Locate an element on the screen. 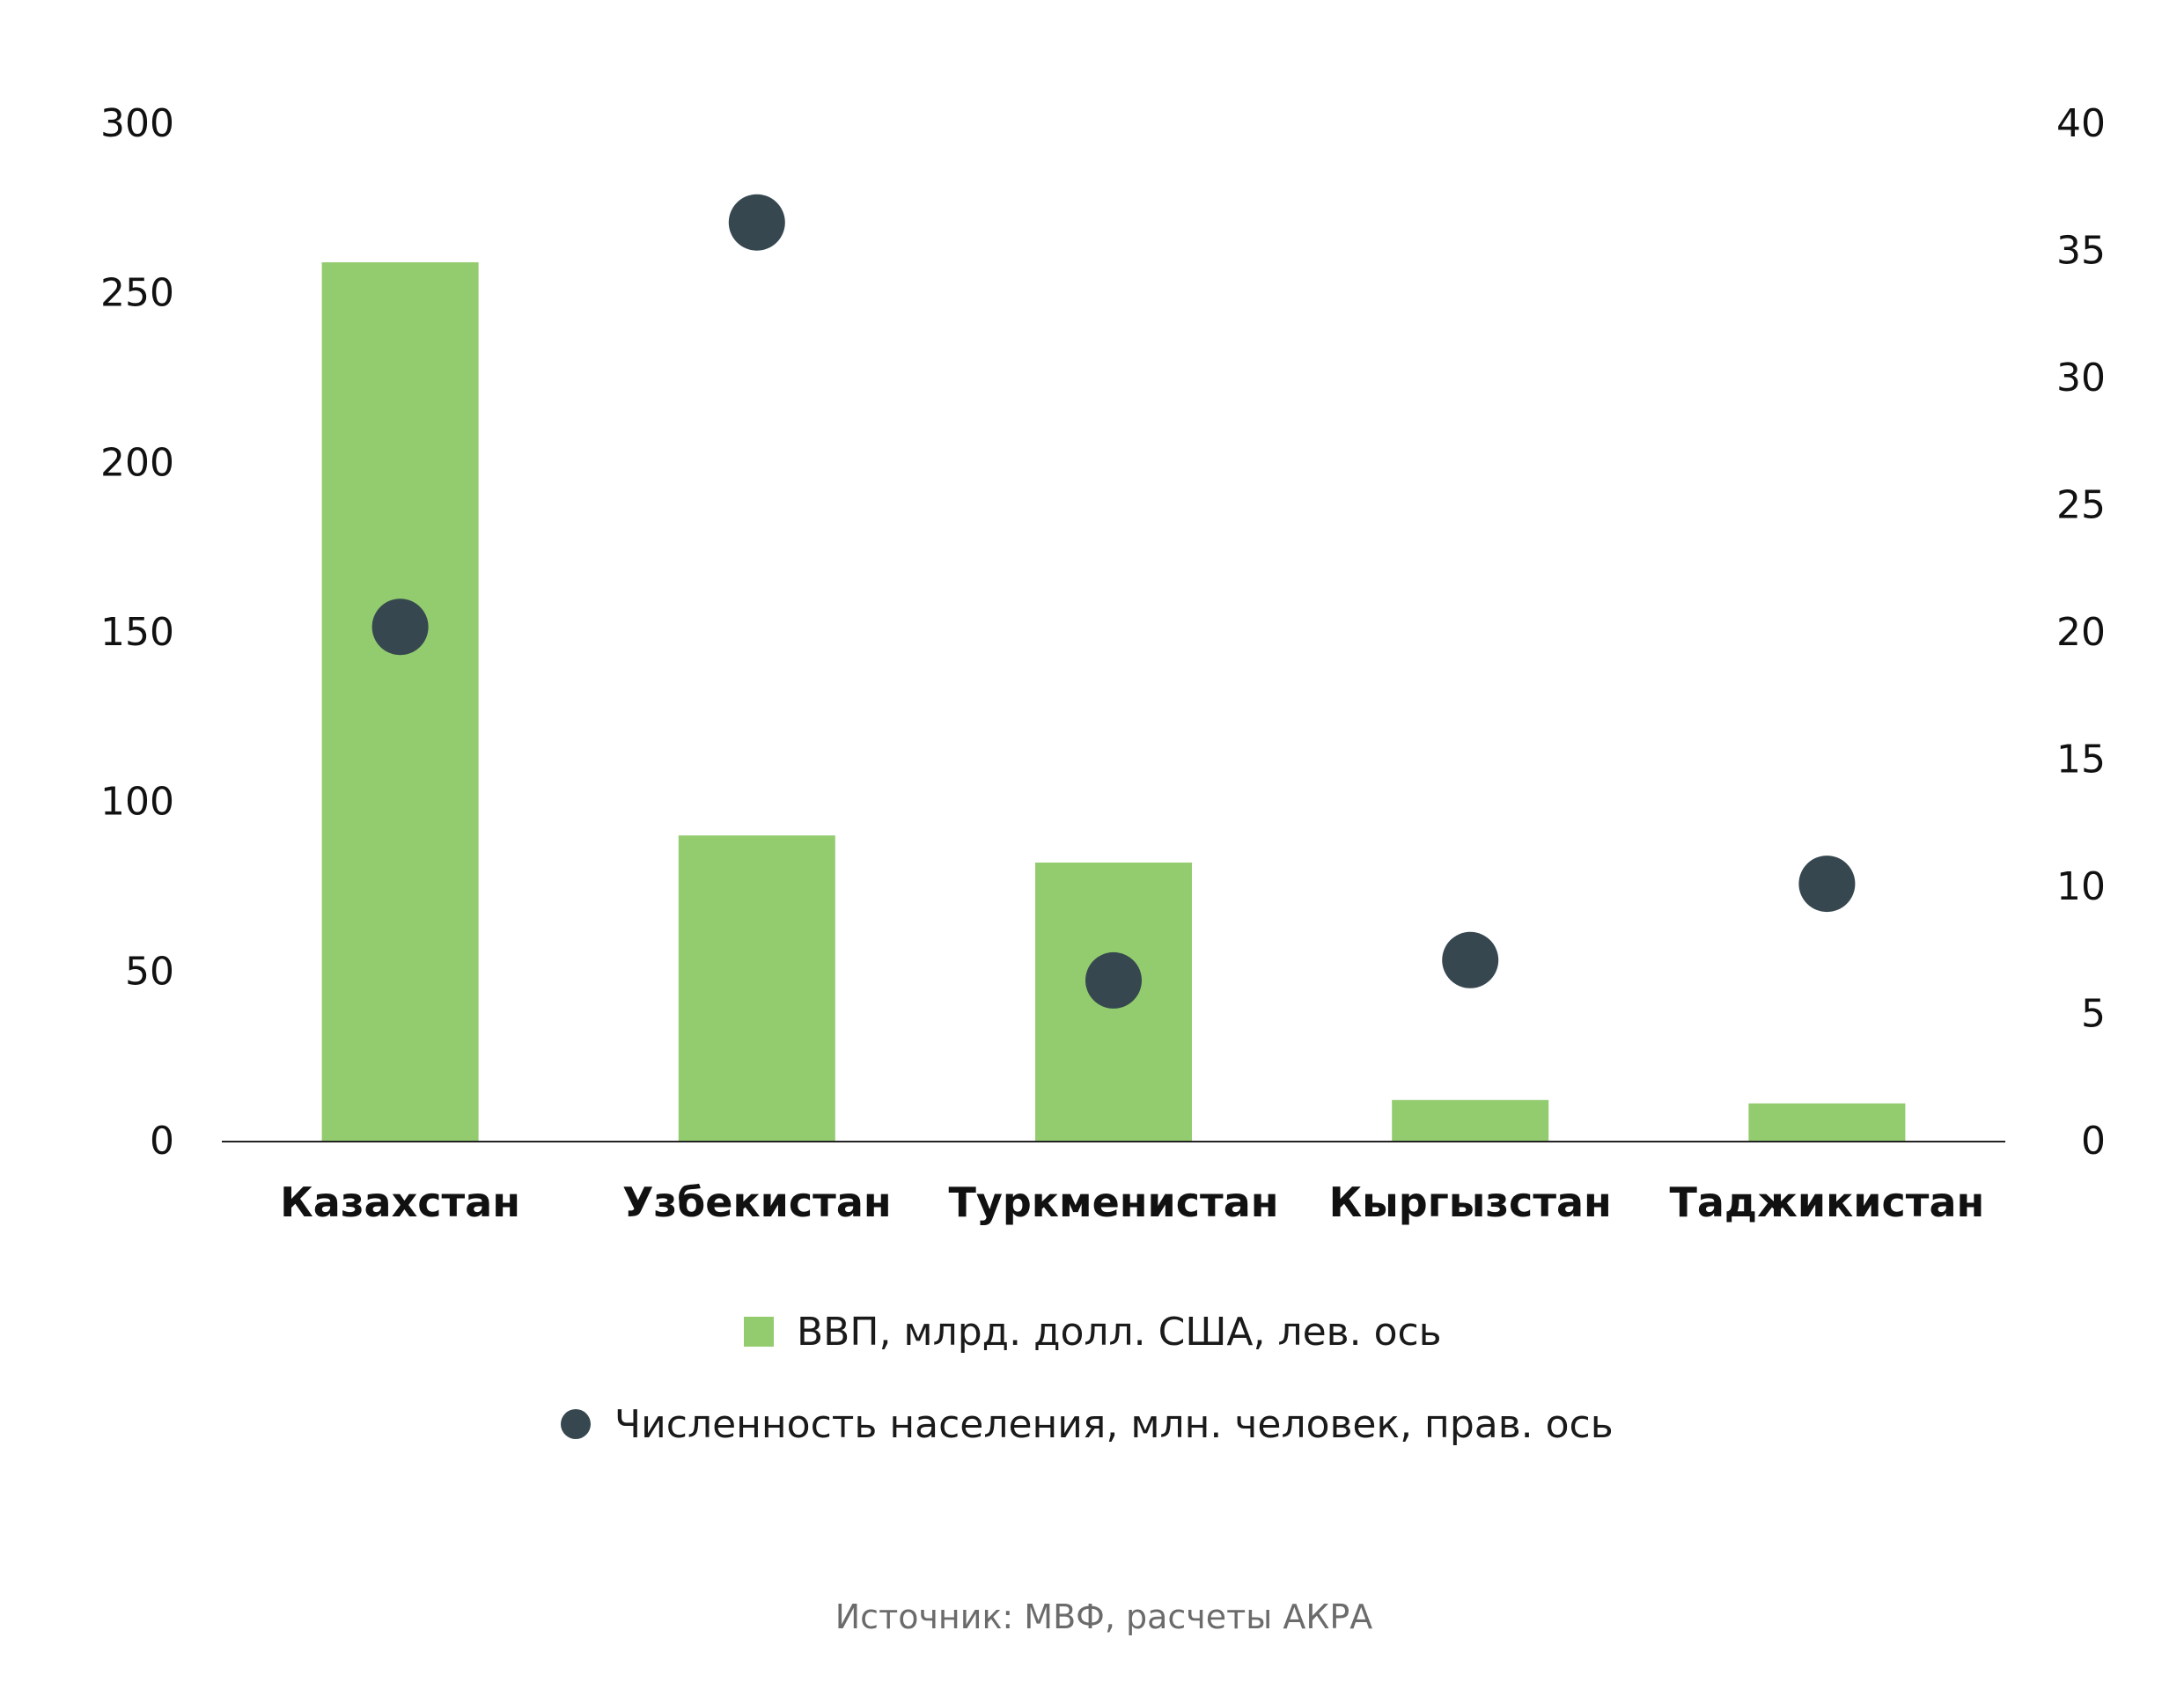 This screenshot has width=2184, height=1704. right-tick-label-3: 15 is located at coordinates (2081, 760).